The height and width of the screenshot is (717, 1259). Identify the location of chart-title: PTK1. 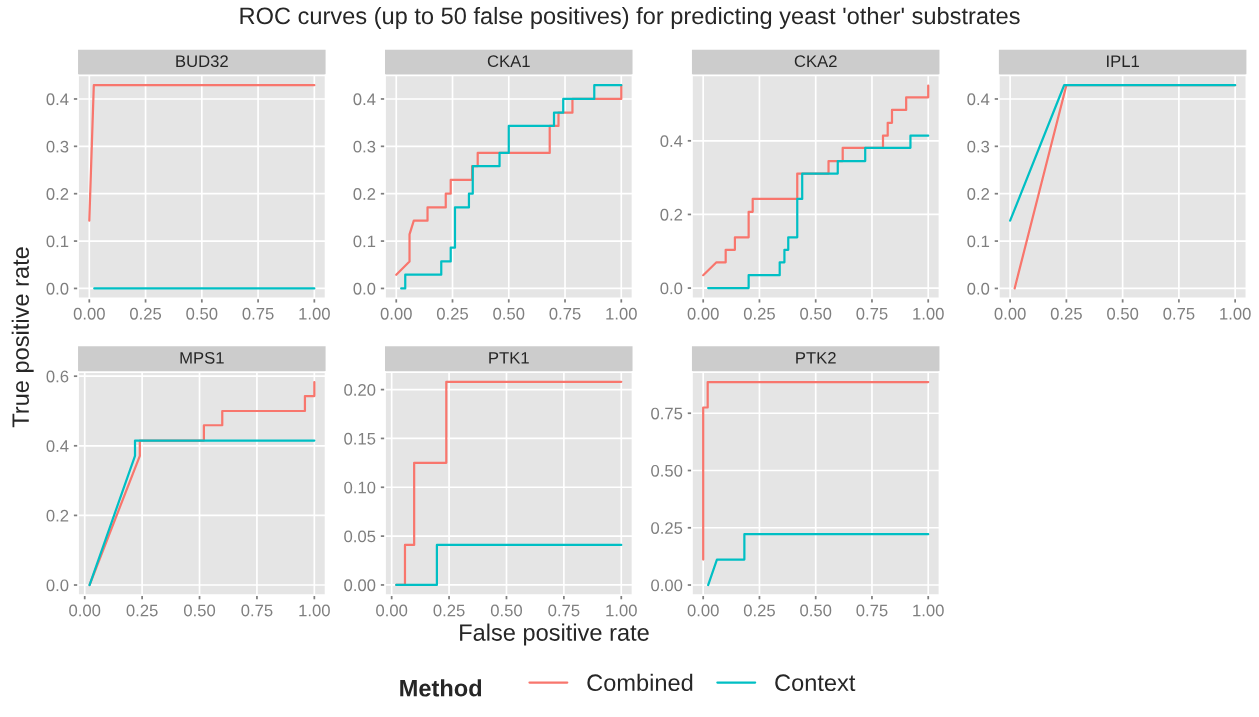
(509, 358).